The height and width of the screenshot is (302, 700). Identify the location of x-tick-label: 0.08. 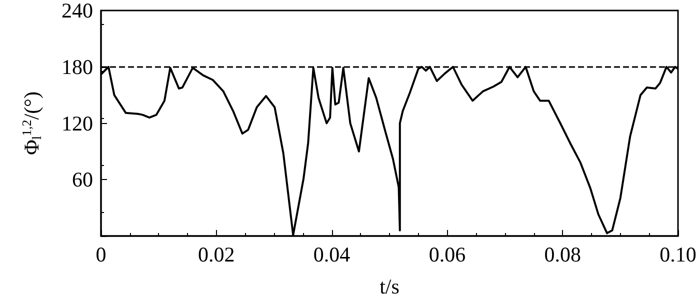
(562, 254).